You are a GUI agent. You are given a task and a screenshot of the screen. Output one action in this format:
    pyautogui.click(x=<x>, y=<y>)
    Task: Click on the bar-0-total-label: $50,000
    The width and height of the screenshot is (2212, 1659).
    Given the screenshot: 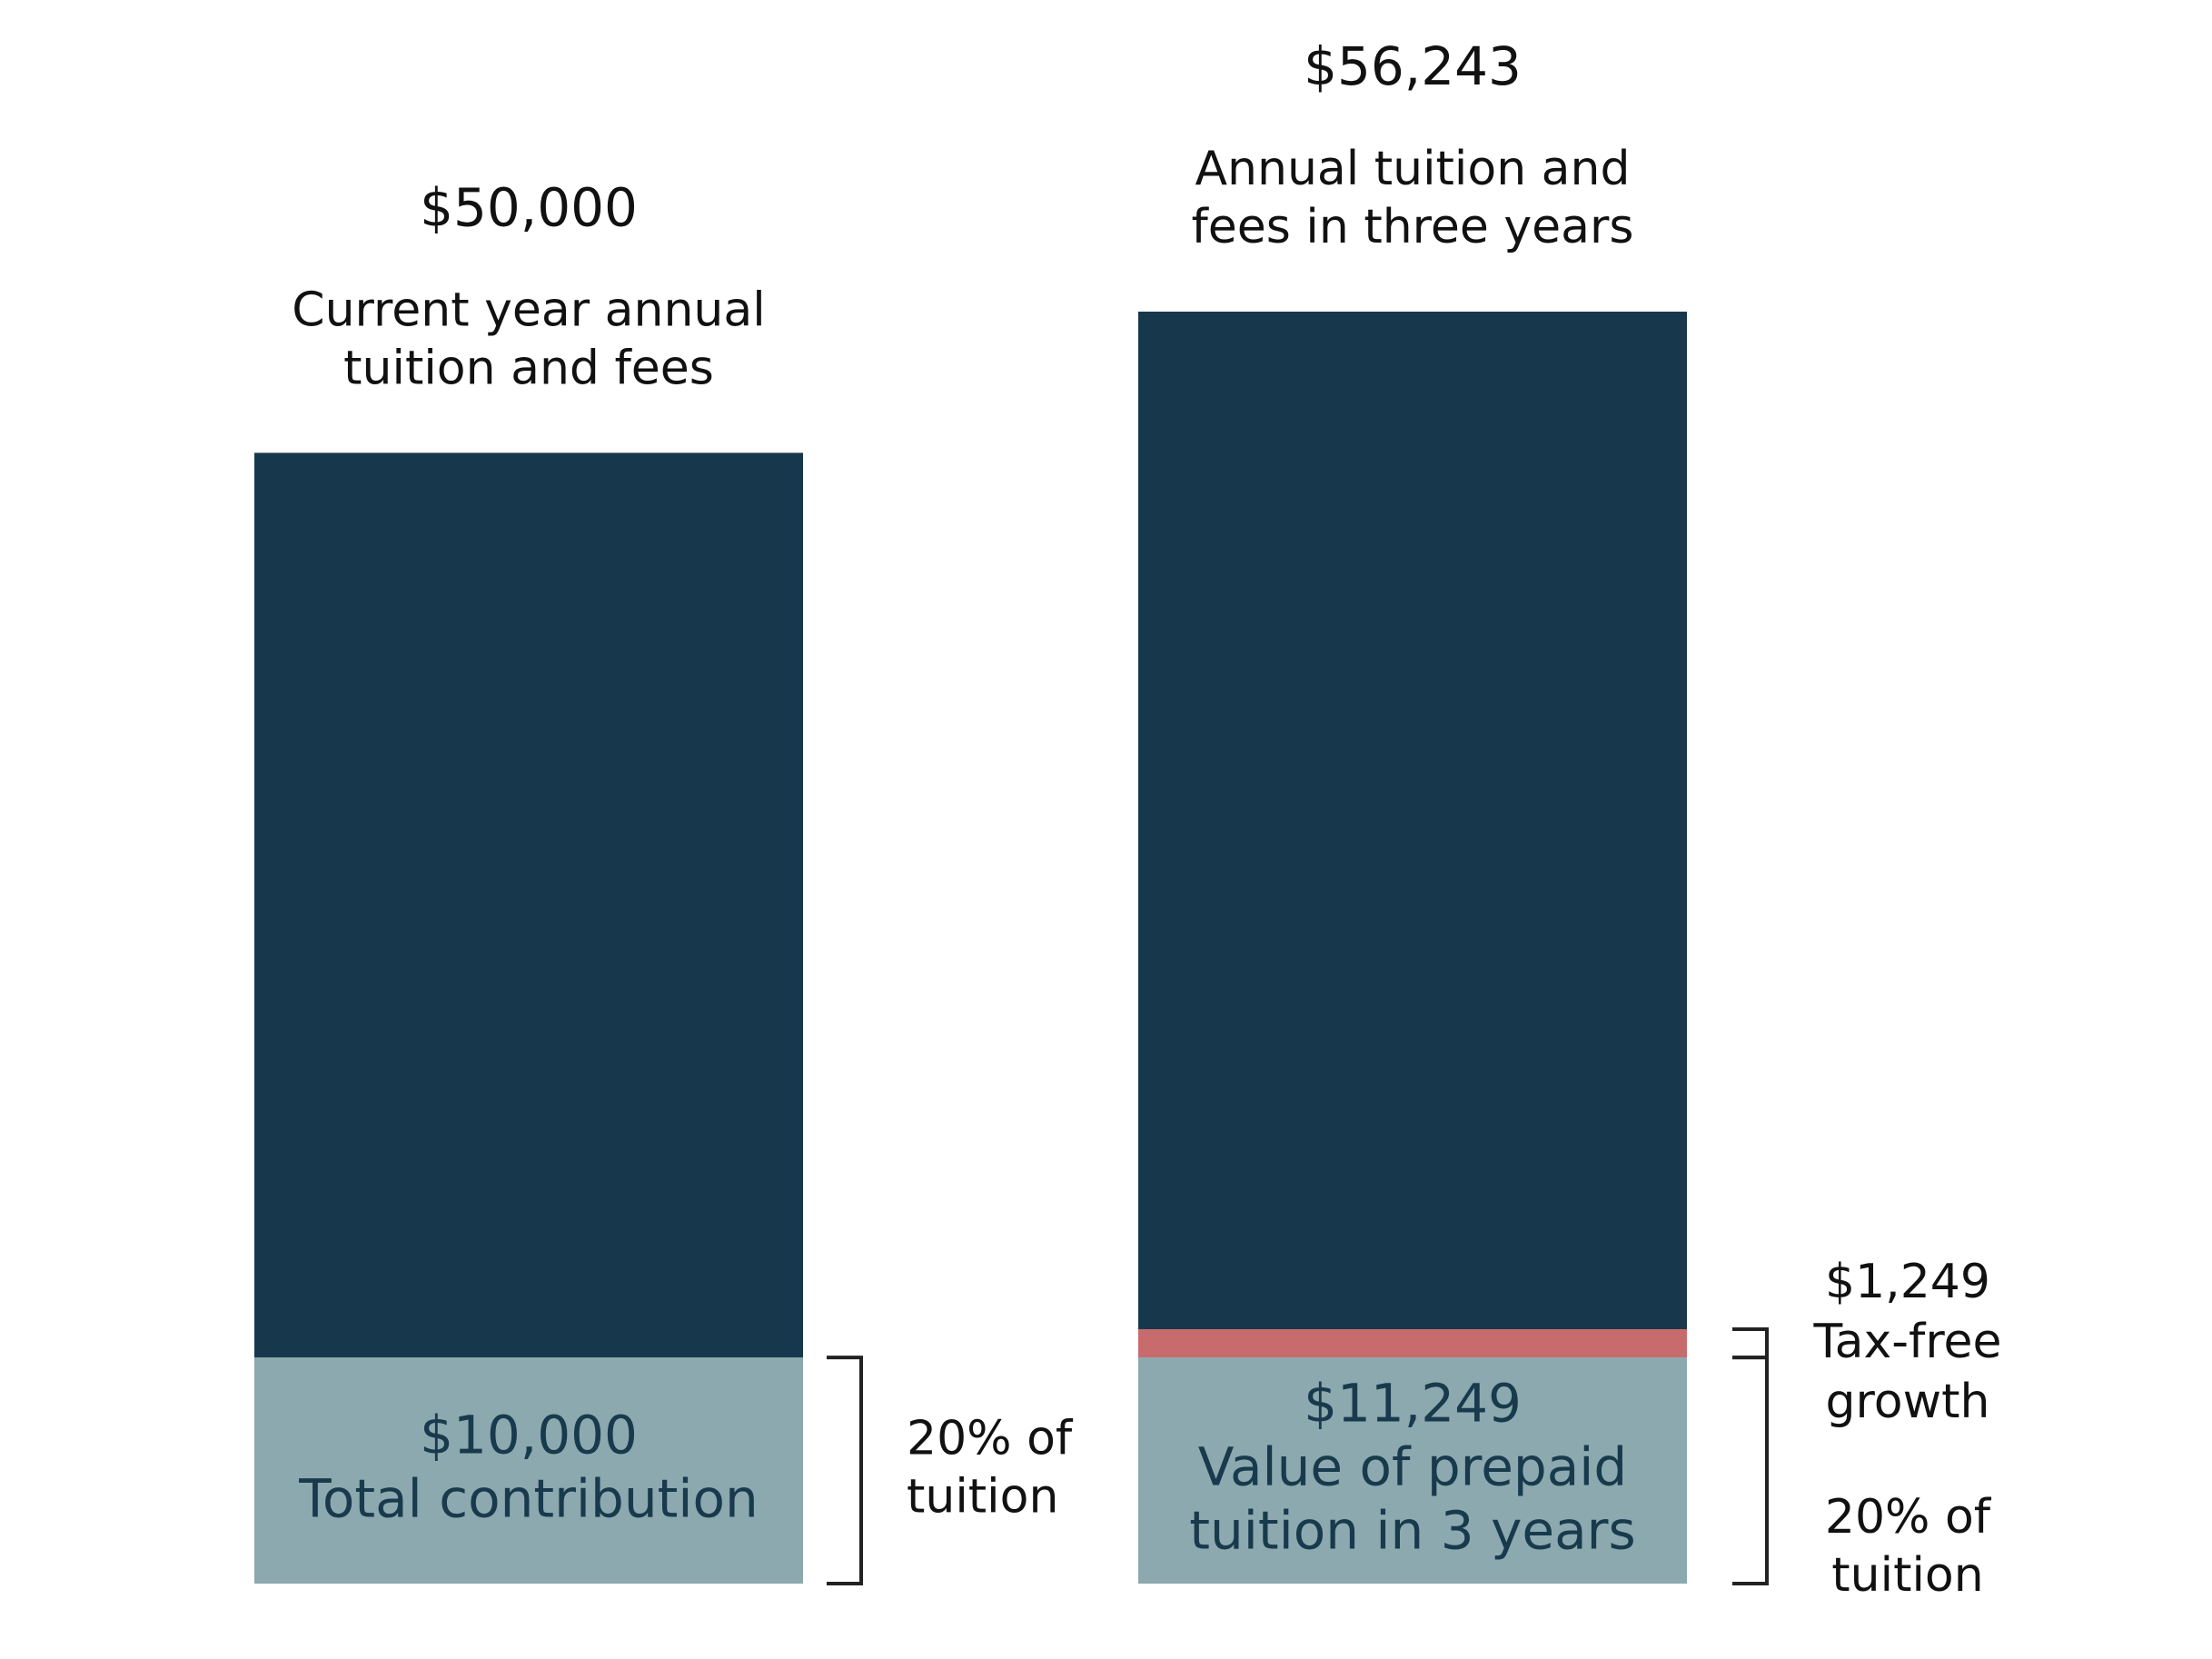 What is the action you would take?
    pyautogui.click(x=529, y=208)
    